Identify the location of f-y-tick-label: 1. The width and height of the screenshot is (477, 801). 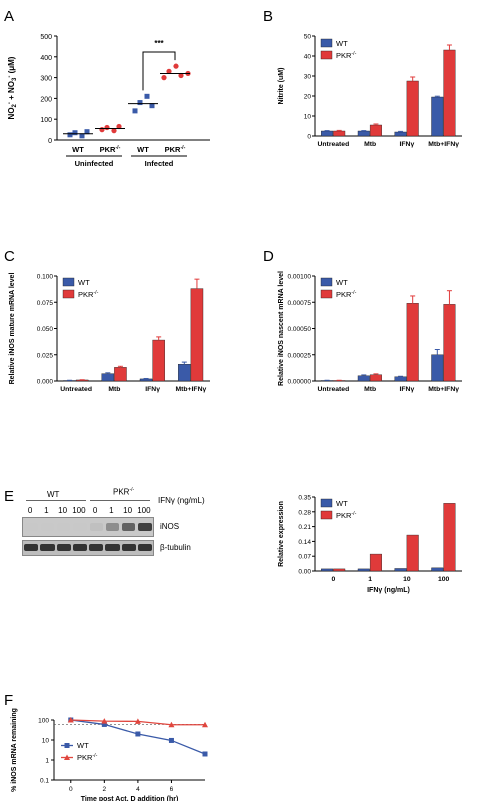
(47, 761).